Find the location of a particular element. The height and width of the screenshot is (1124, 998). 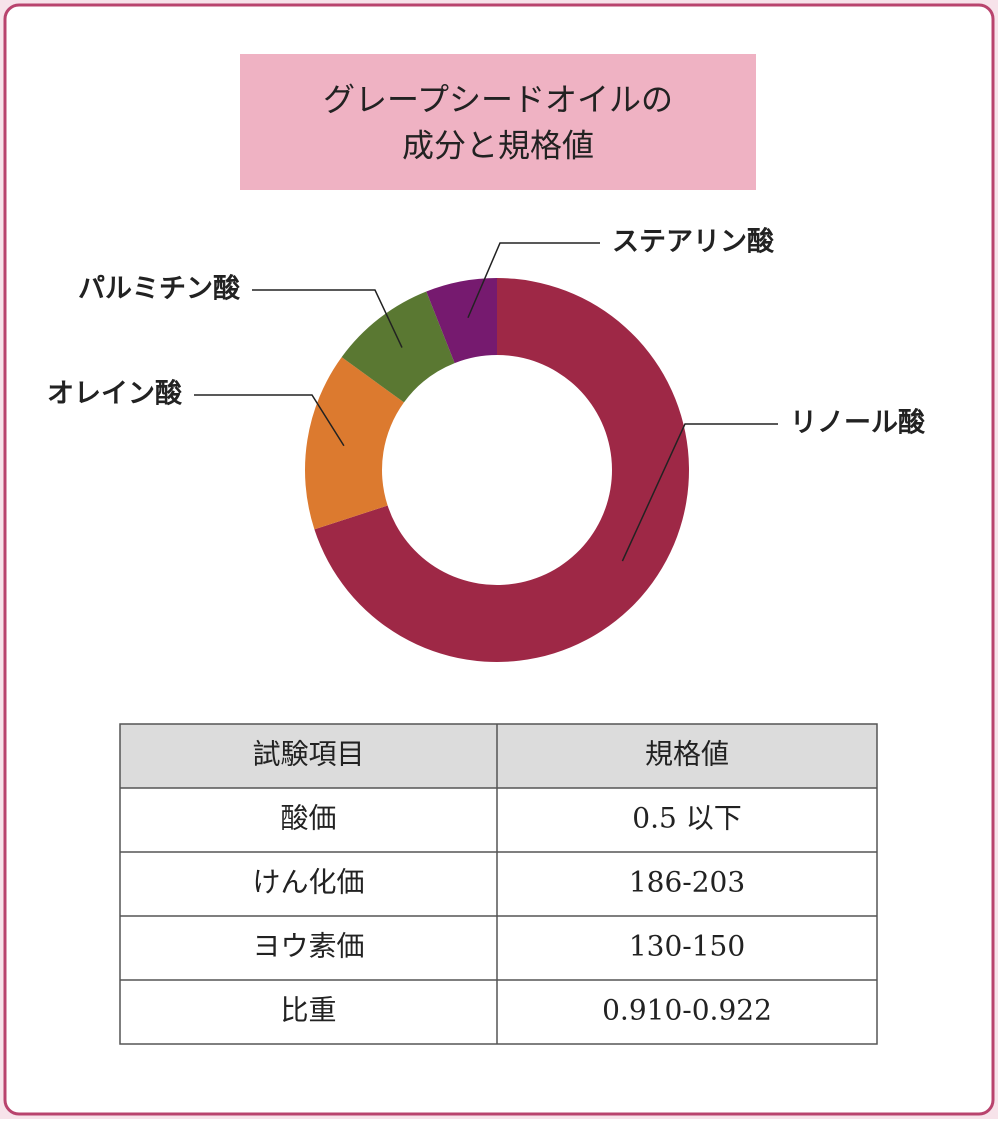

title-box is located at coordinates (498, 122).